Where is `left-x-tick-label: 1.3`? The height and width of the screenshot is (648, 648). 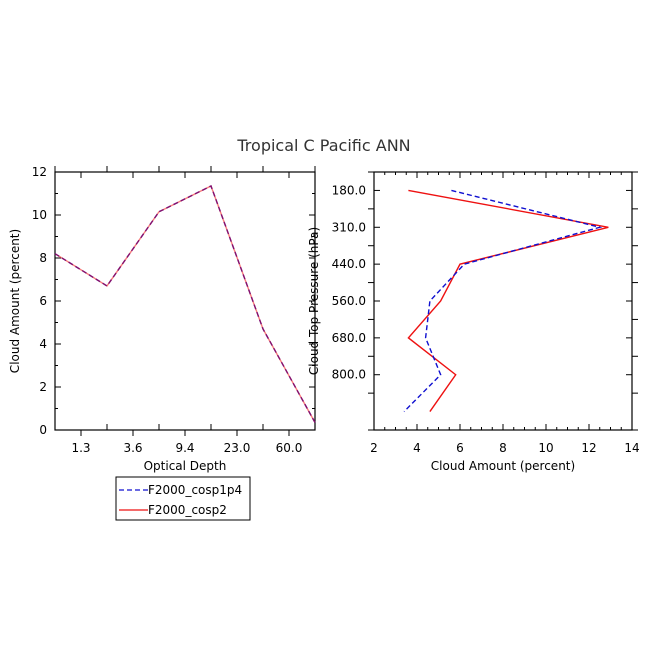
left-x-tick-label: 1.3 is located at coordinates (80, 448).